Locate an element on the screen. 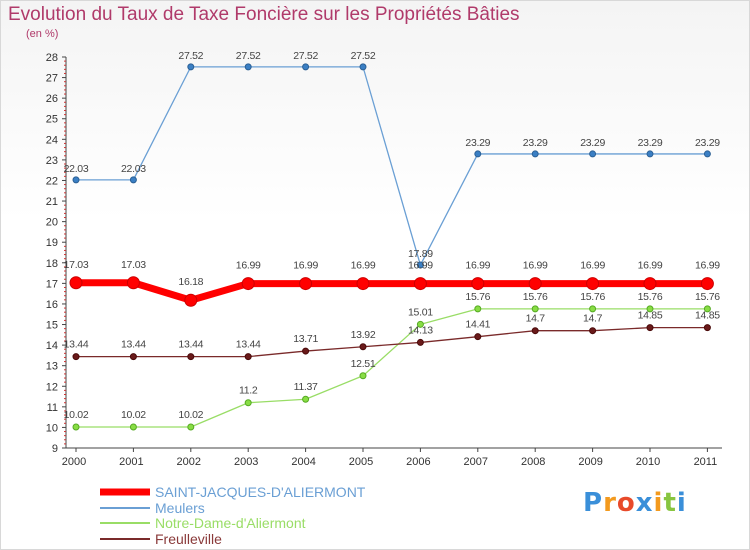 The width and height of the screenshot is (750, 550). x-tick-label: 2003 is located at coordinates (246, 462).